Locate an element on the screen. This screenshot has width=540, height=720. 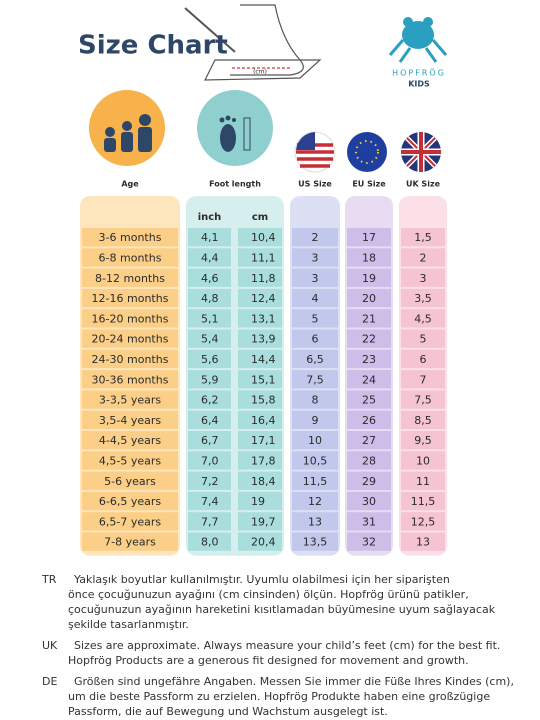
cell: 7 is located at coordinates (423, 379).